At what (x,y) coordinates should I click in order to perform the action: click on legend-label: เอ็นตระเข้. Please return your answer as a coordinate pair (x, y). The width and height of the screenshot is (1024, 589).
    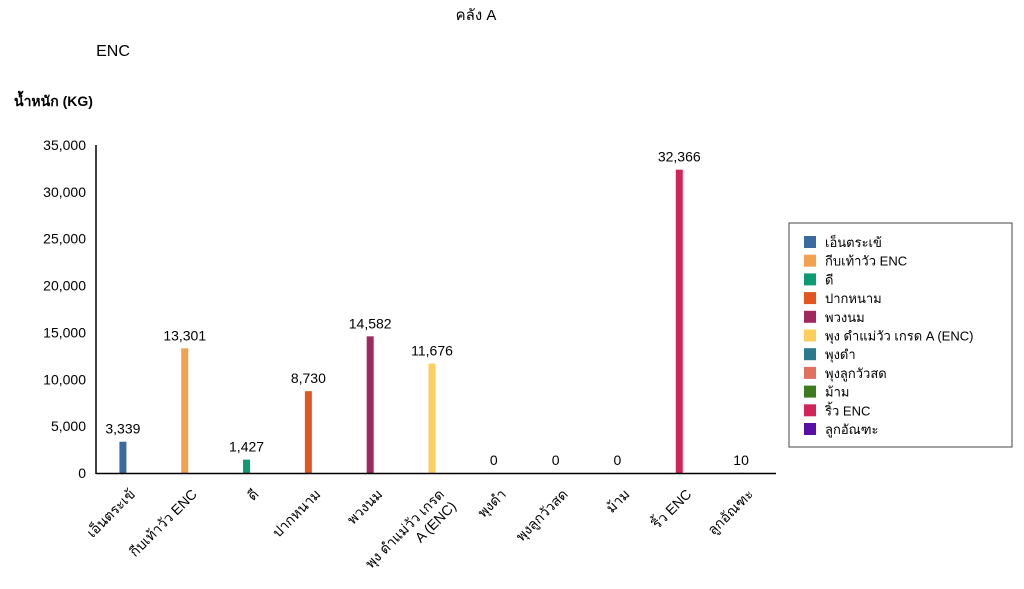
    Looking at the image, I should click on (853, 241).